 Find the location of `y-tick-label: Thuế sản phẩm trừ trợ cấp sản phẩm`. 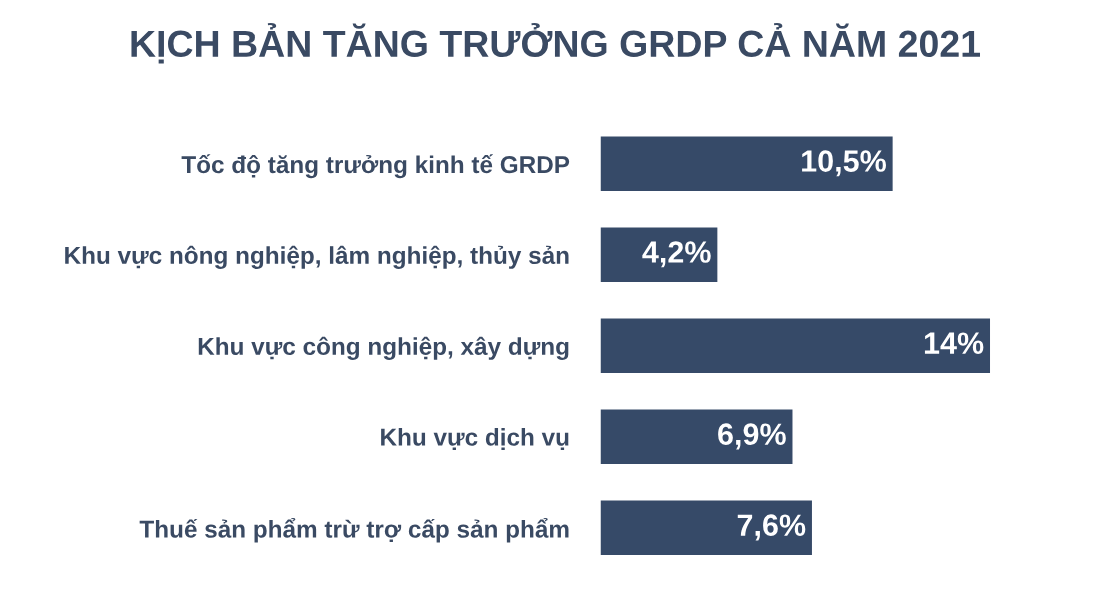

y-tick-label: Thuế sản phẩm trừ trợ cấp sản phẩm is located at coordinates (354, 530).